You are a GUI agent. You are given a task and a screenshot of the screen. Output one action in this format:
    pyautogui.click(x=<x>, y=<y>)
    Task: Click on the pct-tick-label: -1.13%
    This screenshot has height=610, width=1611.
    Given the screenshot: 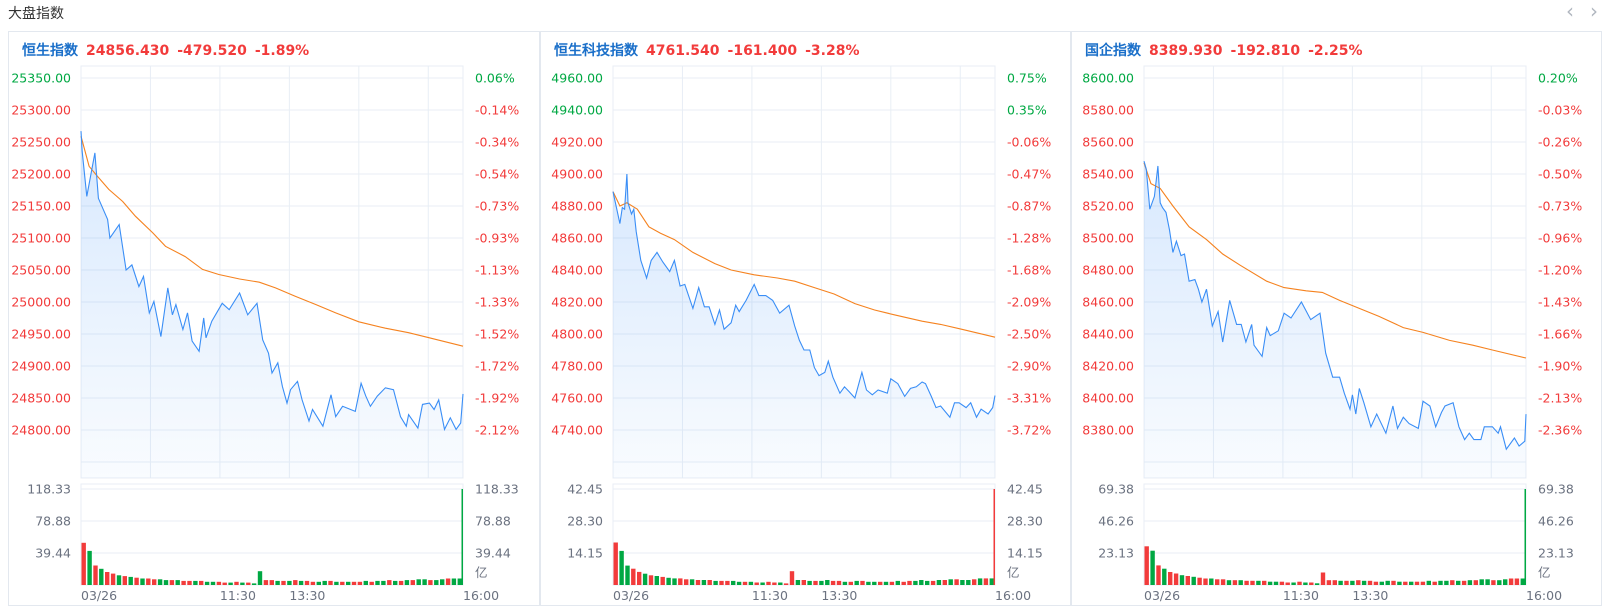 What is the action you would take?
    pyautogui.click(x=497, y=270)
    